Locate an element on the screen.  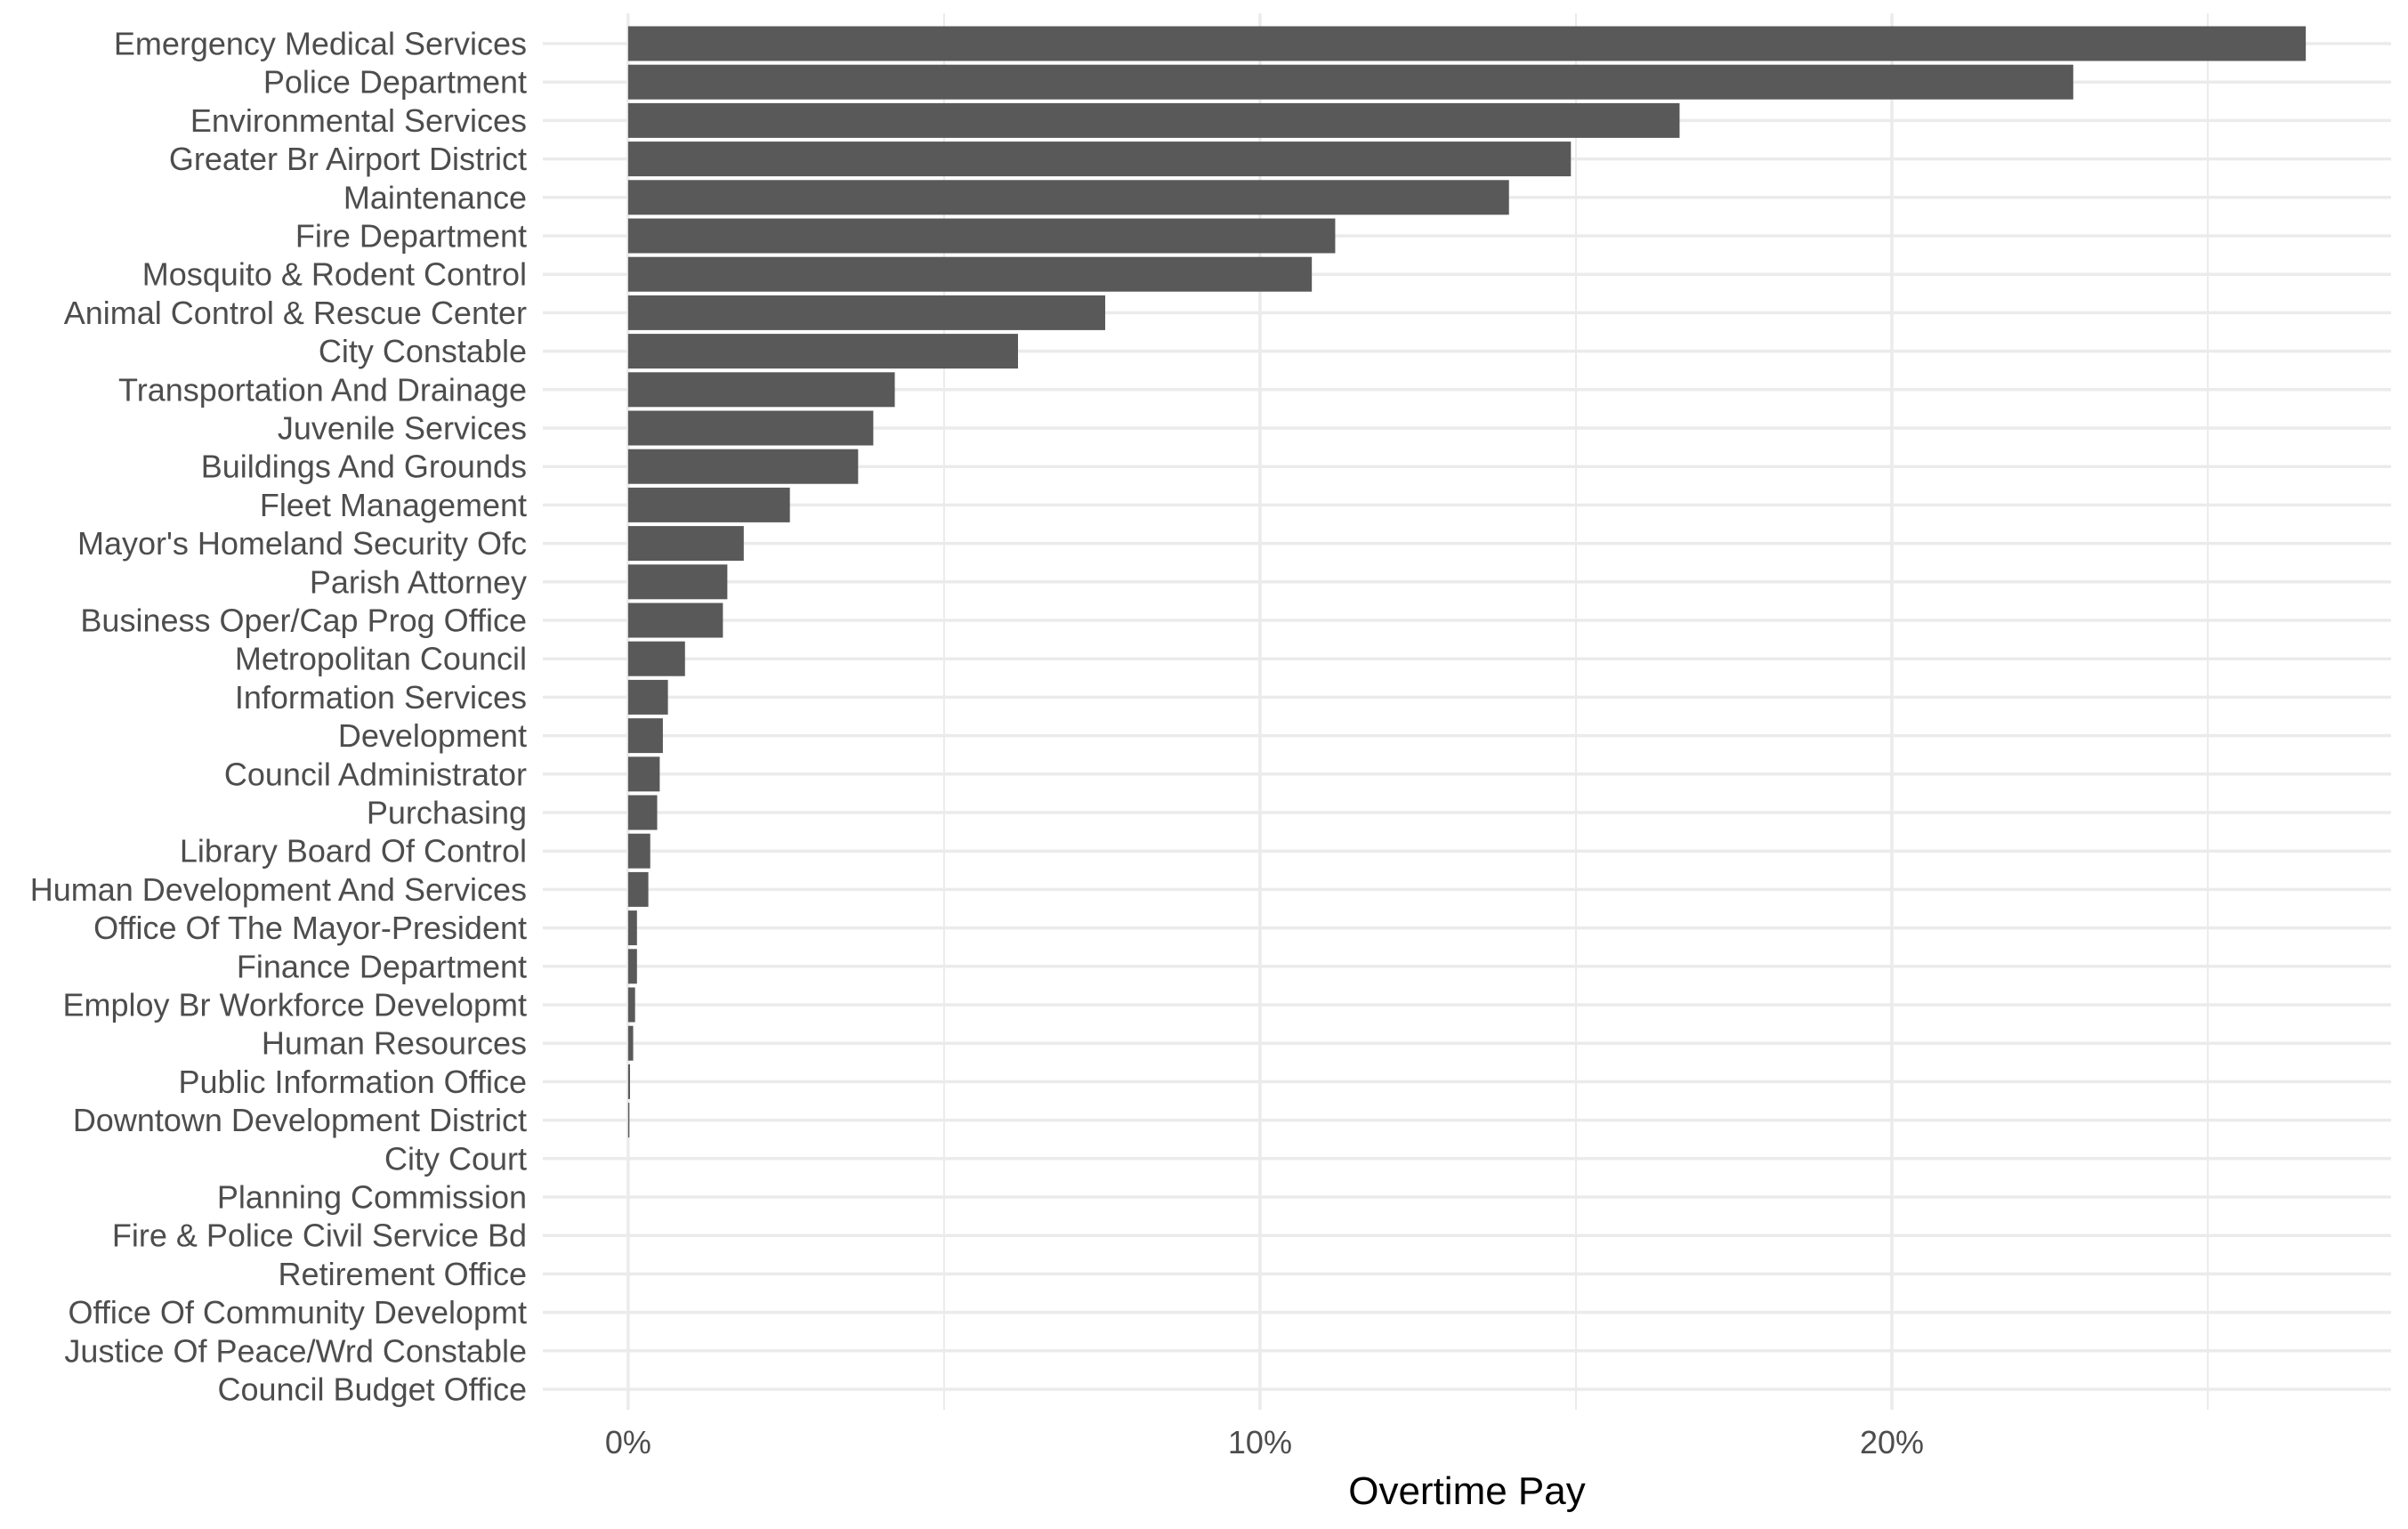
category-label: Fire Department is located at coordinates (411, 236).